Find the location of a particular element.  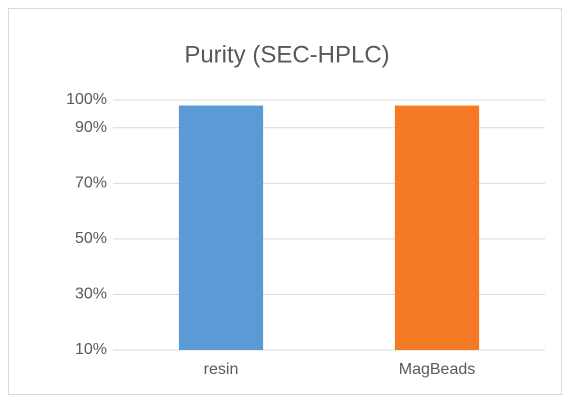

y-tick-label: 30% is located at coordinates (91, 294).